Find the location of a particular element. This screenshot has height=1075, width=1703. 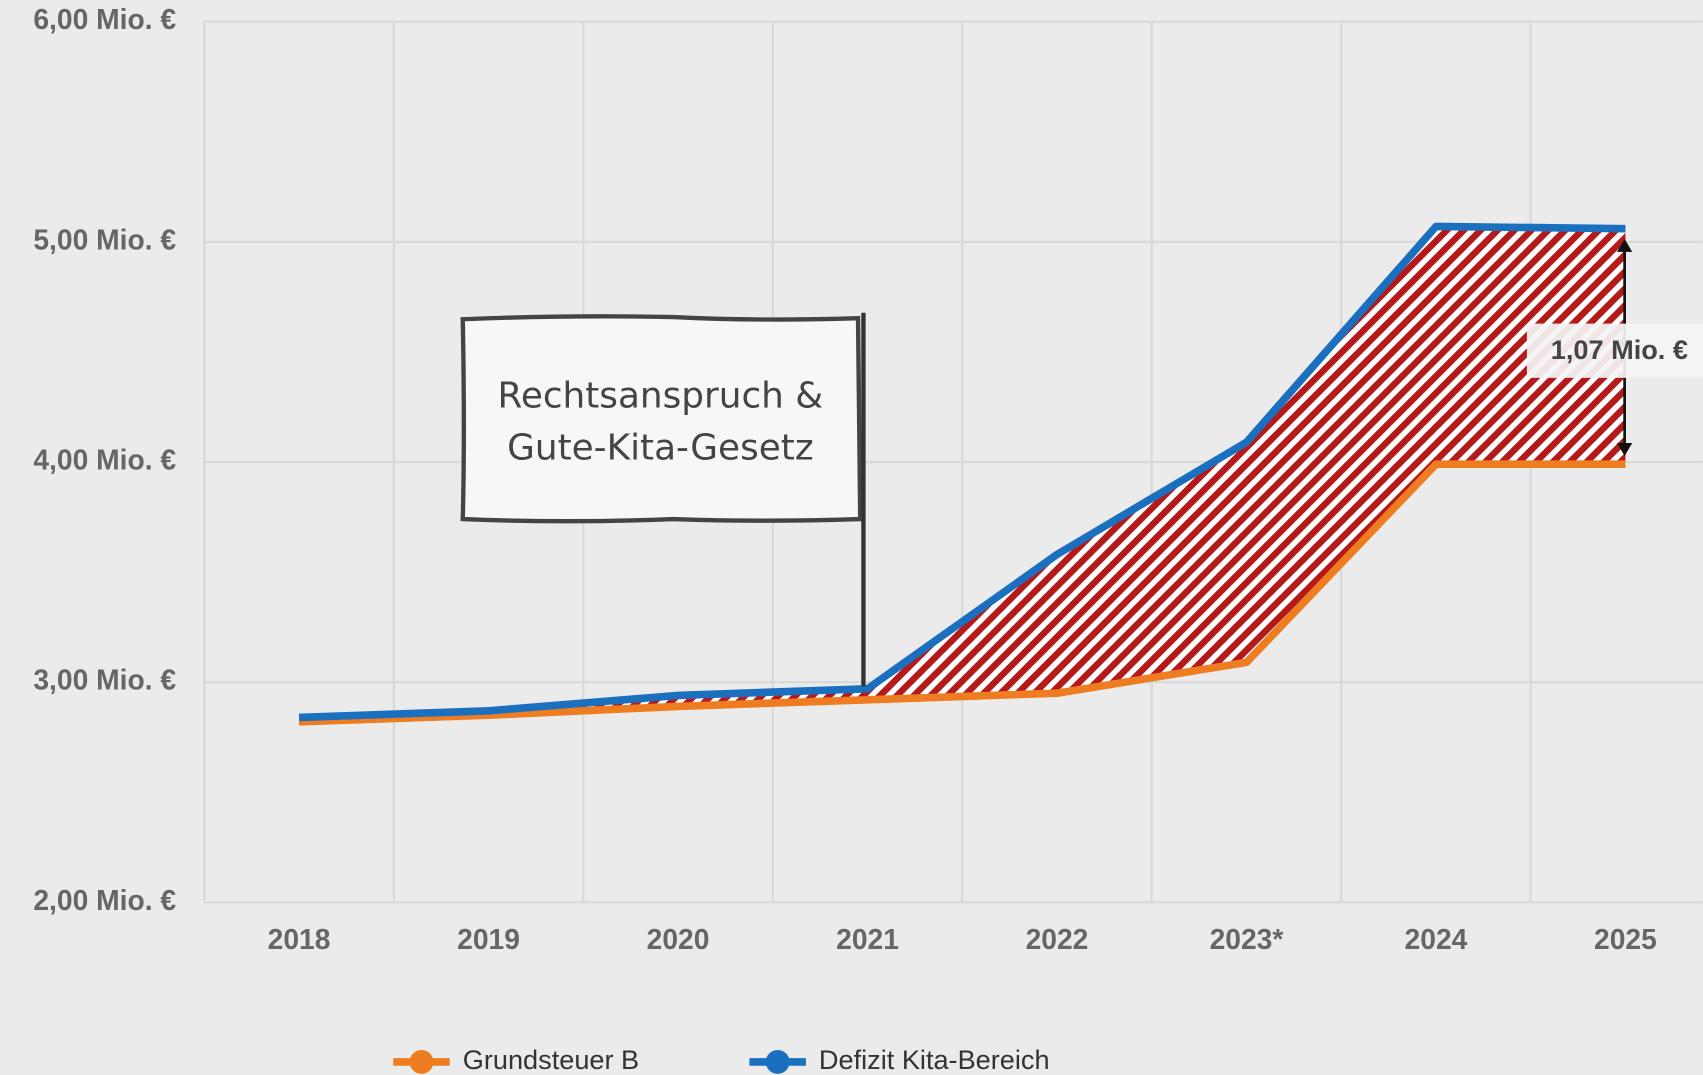

flag: Rechtsanspruch & Gute-Kita-Gesetz is located at coordinates (663, 499).